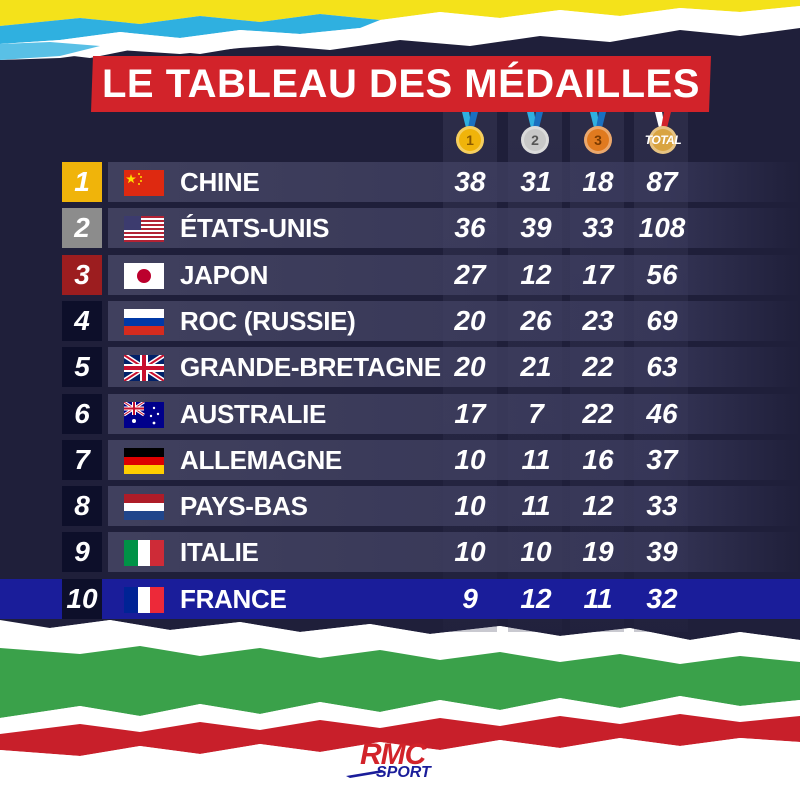 Image resolution: width=800 pixels, height=800 pixels. Describe the element at coordinates (144, 461) in the screenshot. I see `germany-flag-icon` at that location.